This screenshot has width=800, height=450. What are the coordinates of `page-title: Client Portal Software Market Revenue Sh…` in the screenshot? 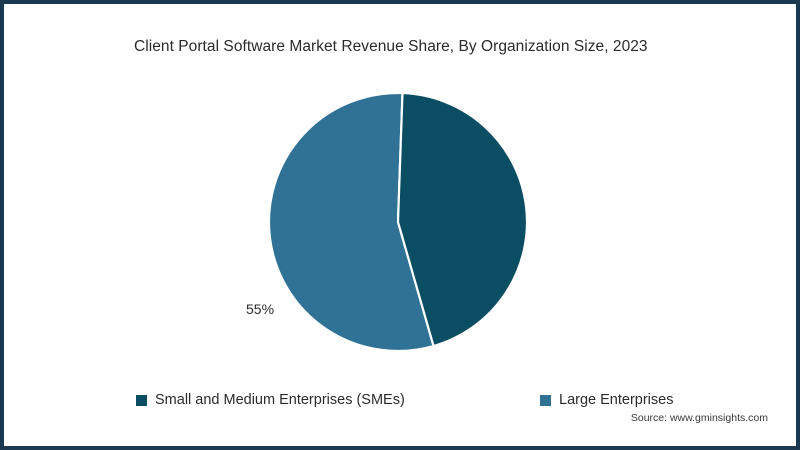 It's located at (391, 46).